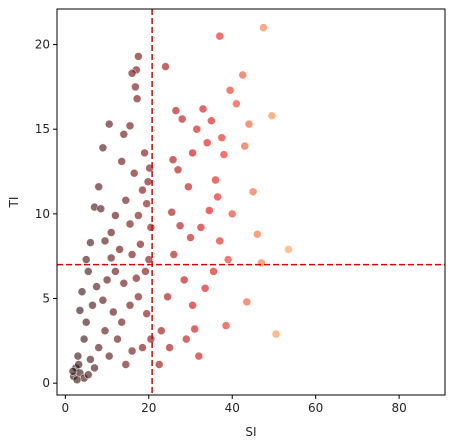 This screenshot has height=448, width=454. What do you see at coordinates (232, 408) in the screenshot?
I see `x-tick-label: 40` at bounding box center [232, 408].